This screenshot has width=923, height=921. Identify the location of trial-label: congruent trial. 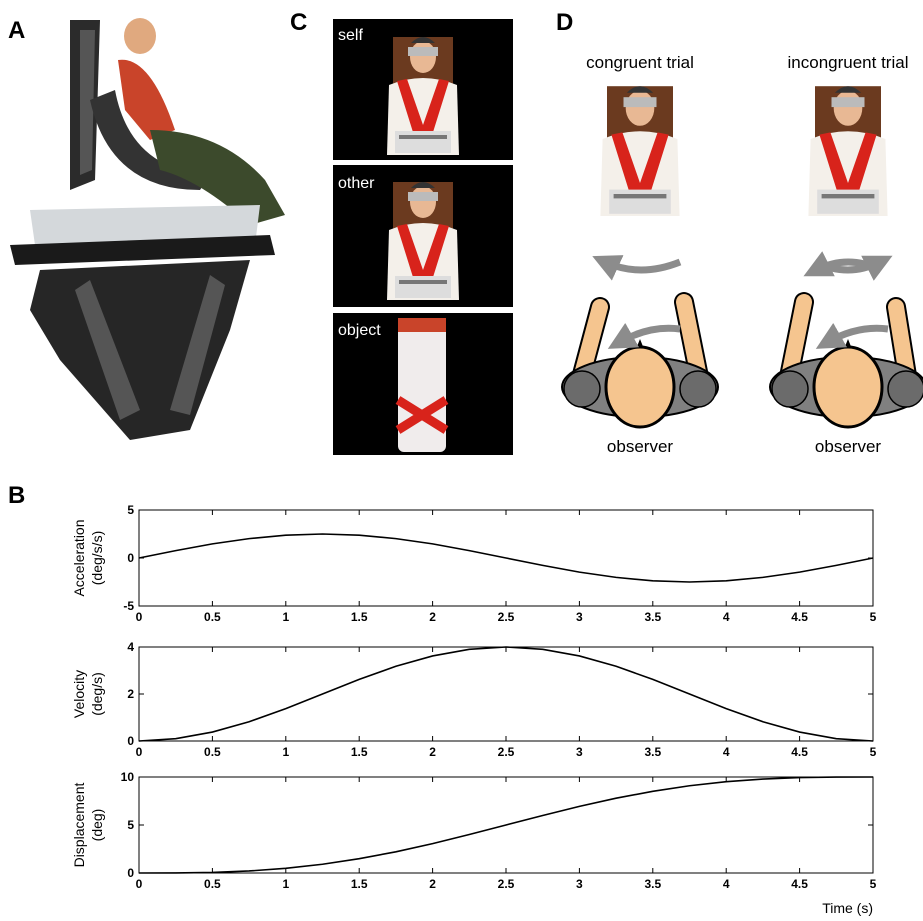
(640, 62).